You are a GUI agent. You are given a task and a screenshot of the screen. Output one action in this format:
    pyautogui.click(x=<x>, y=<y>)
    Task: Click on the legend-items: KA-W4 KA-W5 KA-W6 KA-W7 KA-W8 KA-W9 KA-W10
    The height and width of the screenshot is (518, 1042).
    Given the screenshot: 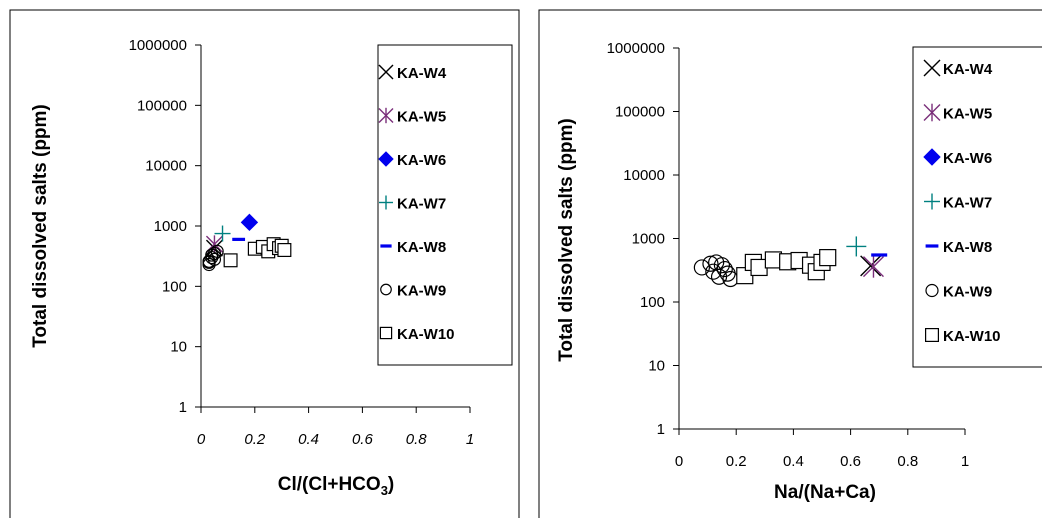 What is the action you would take?
    pyautogui.click(x=962, y=202)
    